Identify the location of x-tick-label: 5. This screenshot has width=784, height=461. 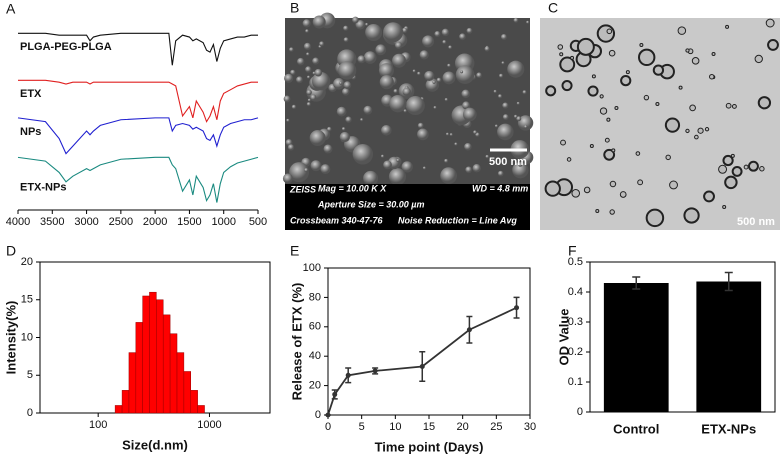
(362, 427).